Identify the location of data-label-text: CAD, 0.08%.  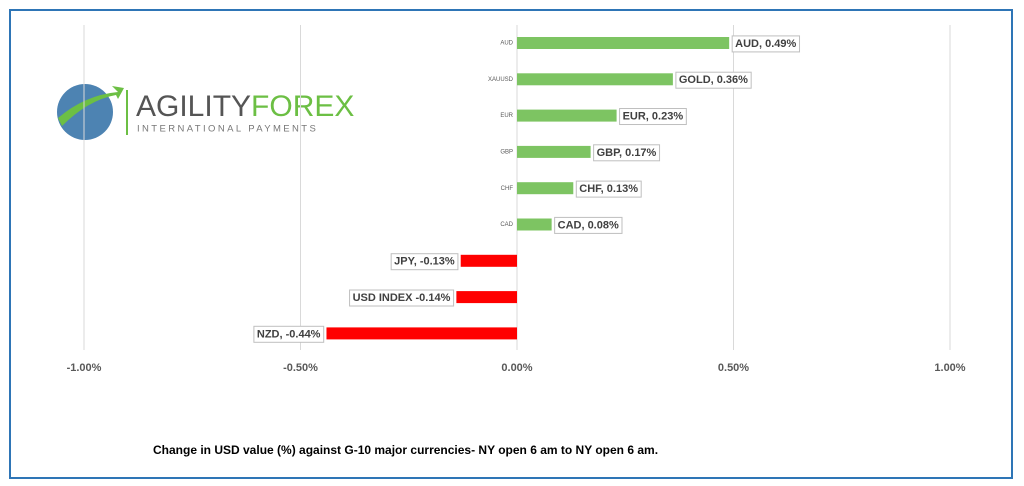
(588, 225).